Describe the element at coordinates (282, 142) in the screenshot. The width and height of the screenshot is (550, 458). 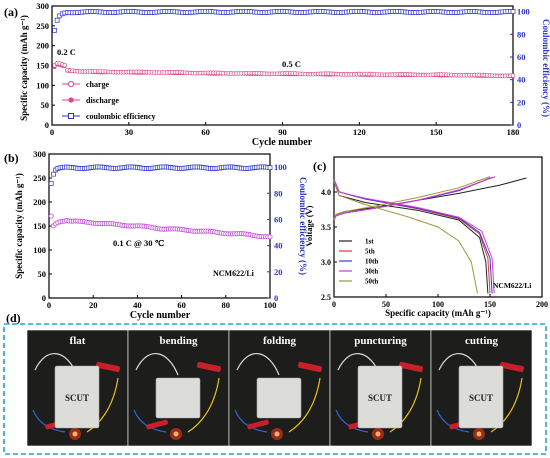
I see `panel-a-xlabel: Cycle number` at that location.